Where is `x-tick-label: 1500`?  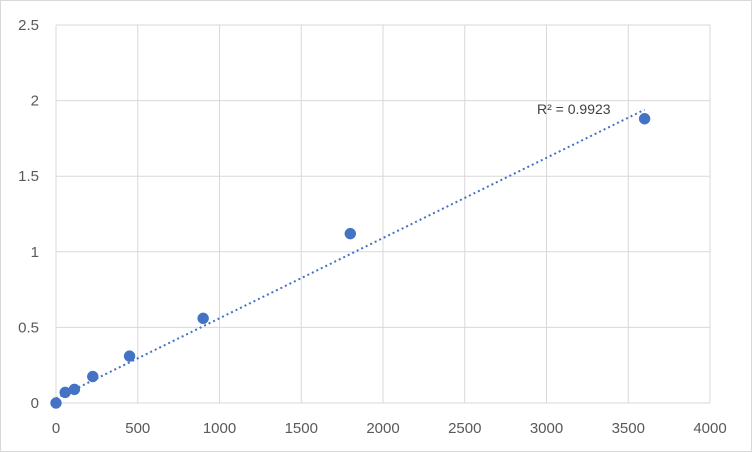 x-tick-label: 1500 is located at coordinates (301, 428).